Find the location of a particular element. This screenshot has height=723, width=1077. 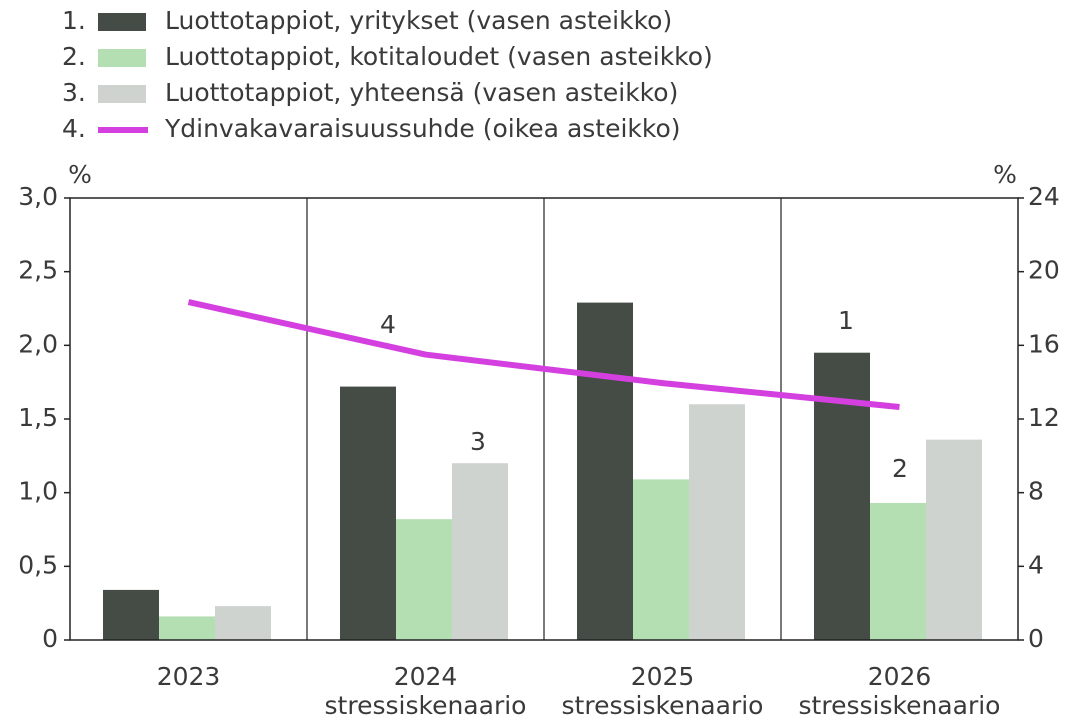

y-tick-label: 1,0 is located at coordinates (38, 491).